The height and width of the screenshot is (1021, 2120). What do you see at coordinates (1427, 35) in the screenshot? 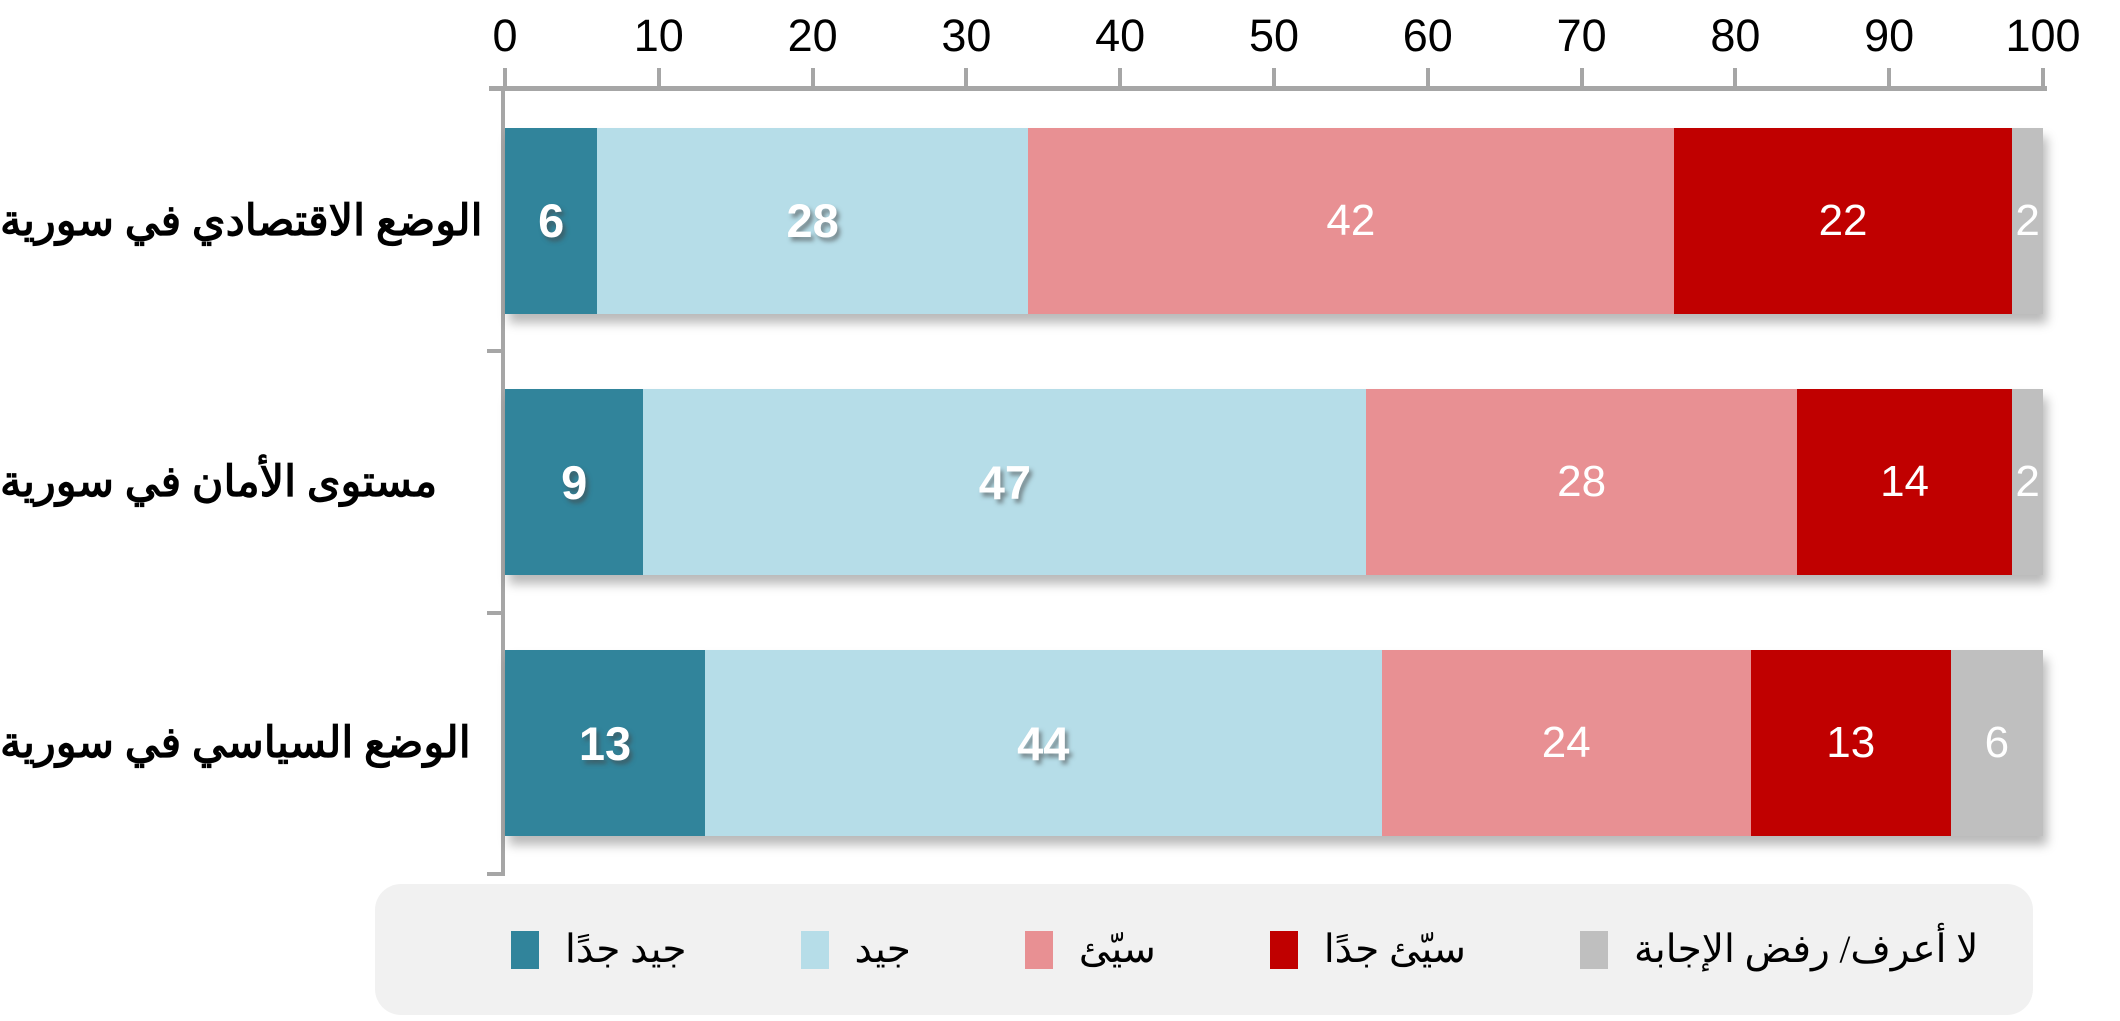
I see `x-axis-tick-label: 60` at bounding box center [1427, 35].